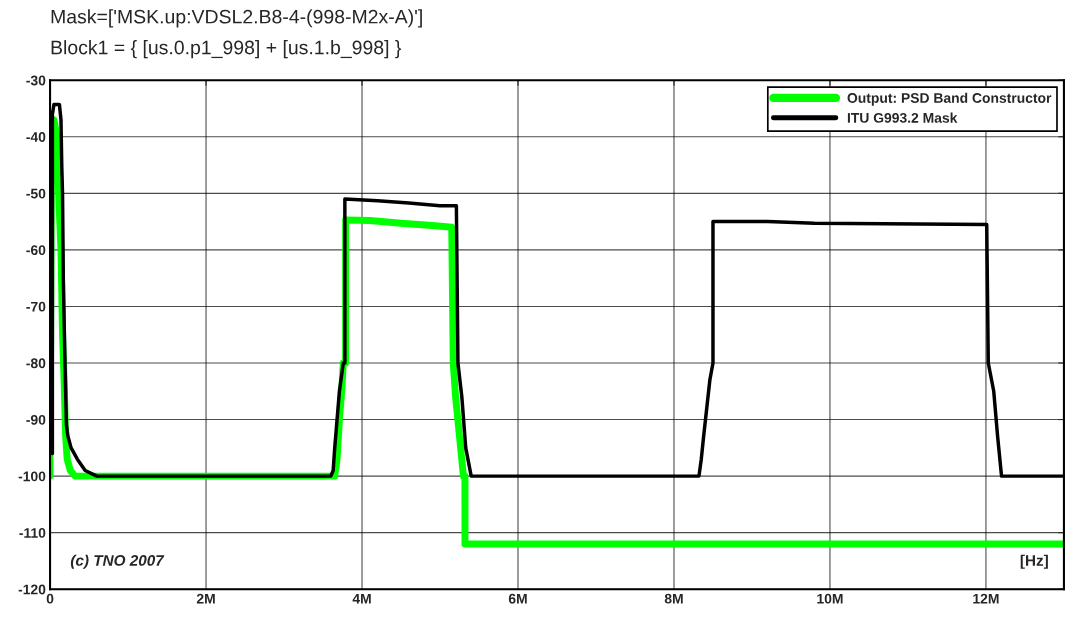 The height and width of the screenshot is (617, 1065). I want to click on y-tick-label: -30, so click(36, 80).